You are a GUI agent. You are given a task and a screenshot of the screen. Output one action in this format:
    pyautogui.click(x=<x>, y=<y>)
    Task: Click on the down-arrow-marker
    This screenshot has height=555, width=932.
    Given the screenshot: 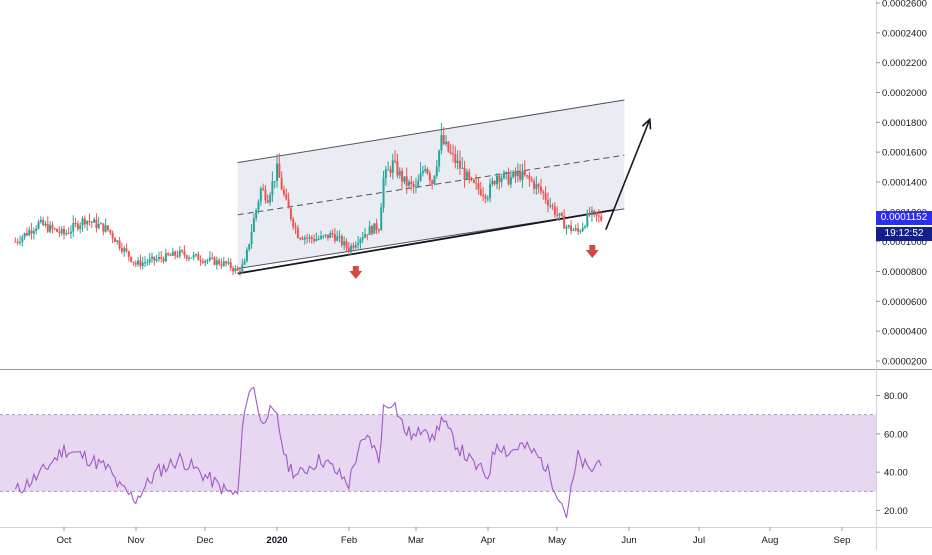 What is the action you would take?
    pyautogui.click(x=356, y=272)
    